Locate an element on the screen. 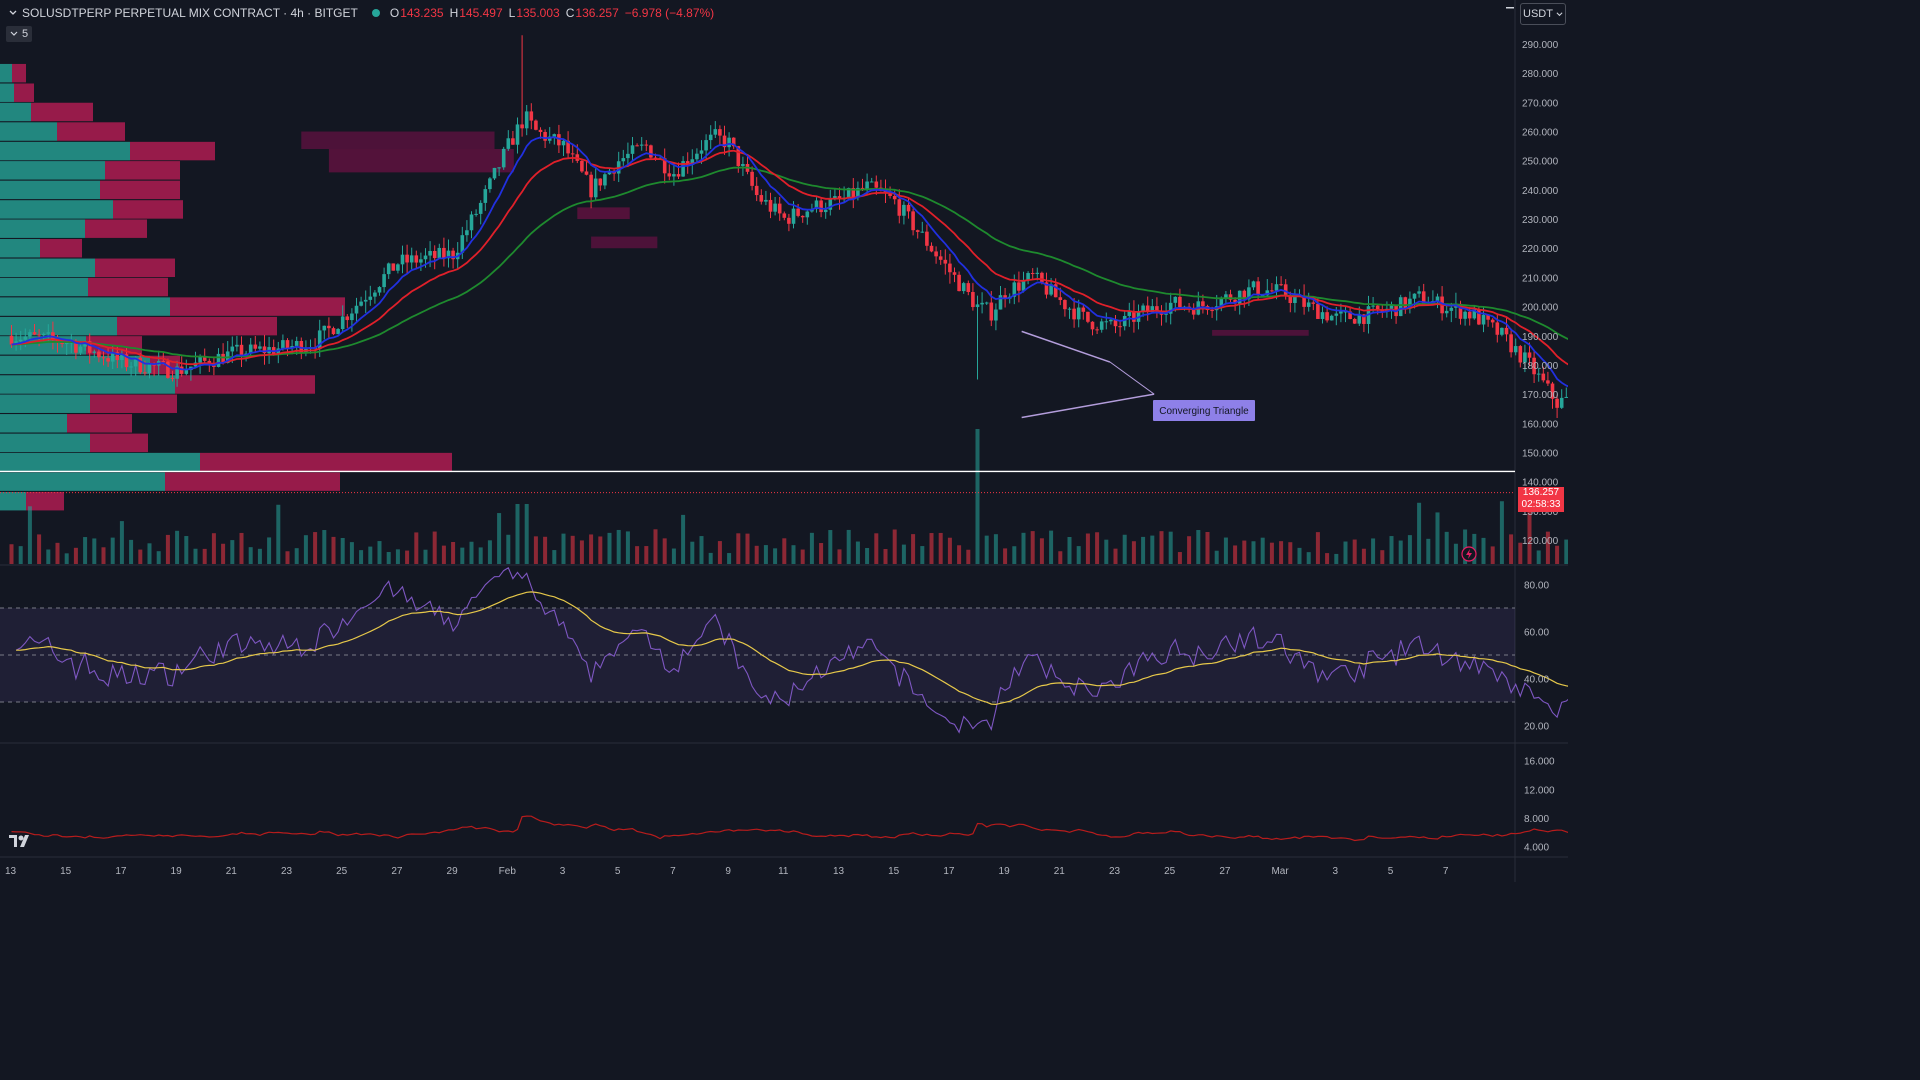 The height and width of the screenshot is (1080, 1920). lightning-icon is located at coordinates (1469, 554).